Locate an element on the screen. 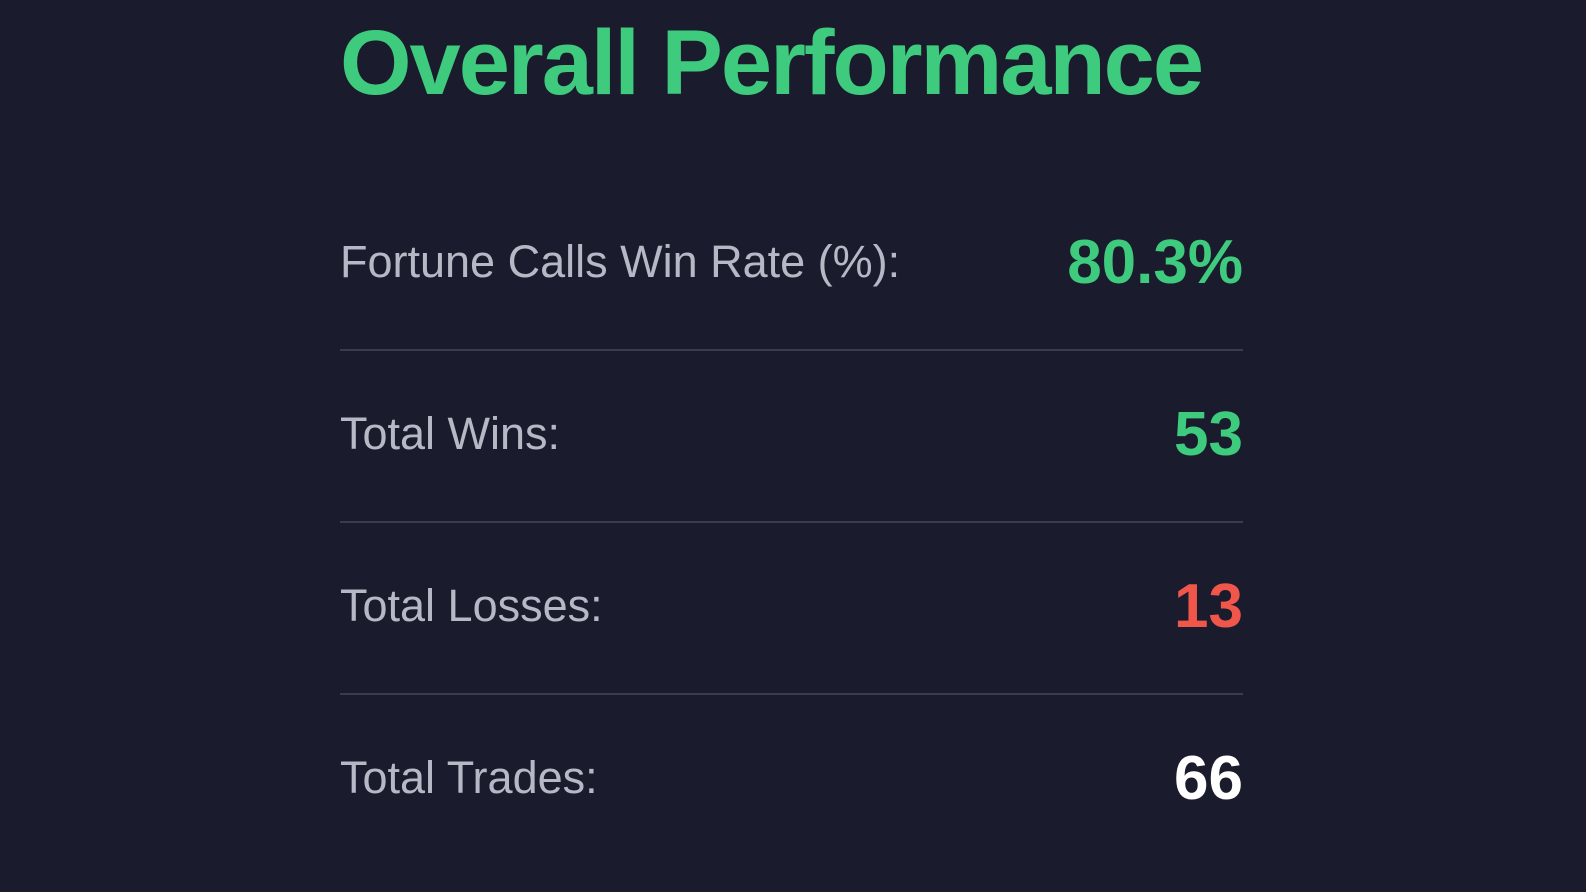 This screenshot has height=892, width=1586. stat-value: 13 is located at coordinates (1208, 606).